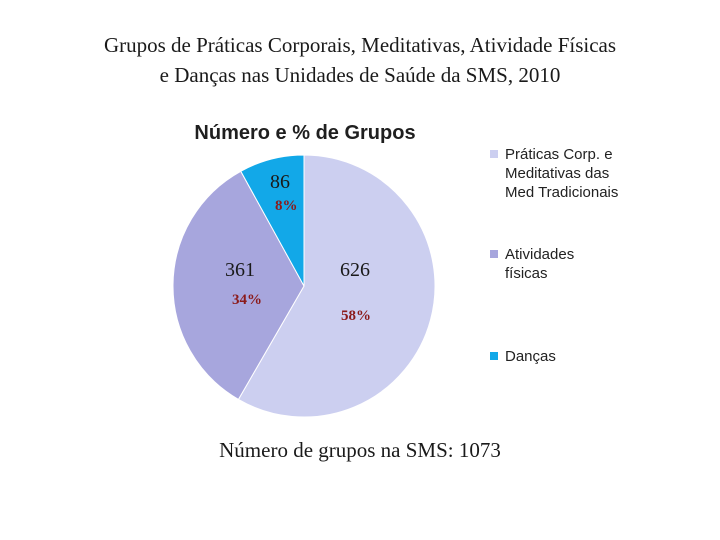  What do you see at coordinates (355, 270) in the screenshot?
I see `slice-value-label-praticas: 626` at bounding box center [355, 270].